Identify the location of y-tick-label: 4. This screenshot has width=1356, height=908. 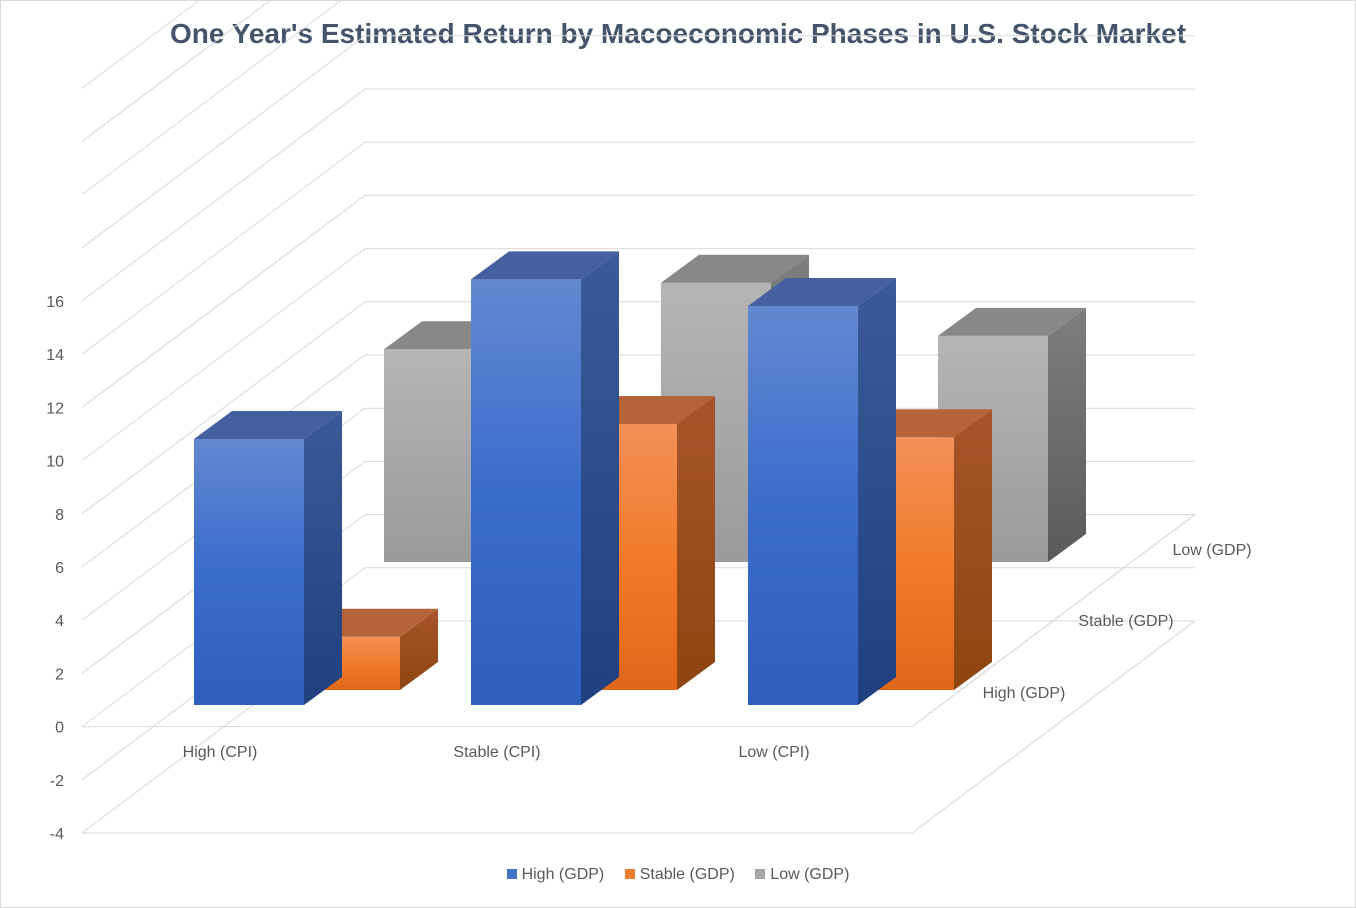
(59, 621).